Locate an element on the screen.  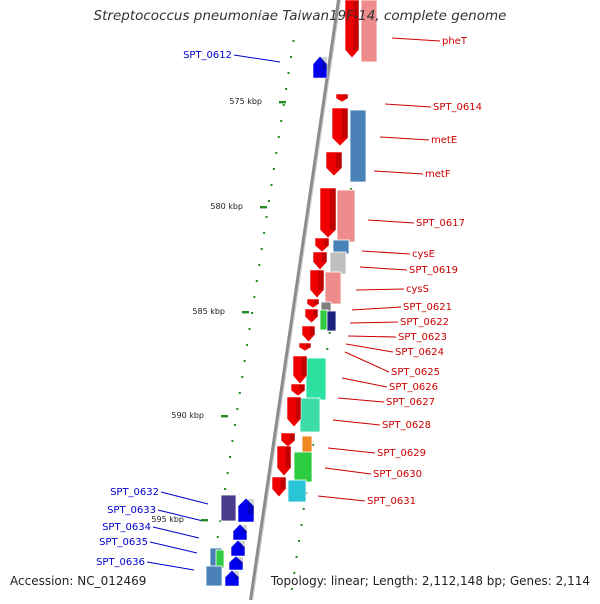
gene-label-SPT_0632: SPT_0632 is located at coordinates (134, 492).